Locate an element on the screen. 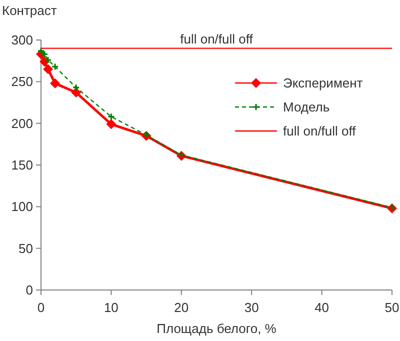 This screenshot has width=400, height=341. y-tick-label: 100 is located at coordinates (22, 206).